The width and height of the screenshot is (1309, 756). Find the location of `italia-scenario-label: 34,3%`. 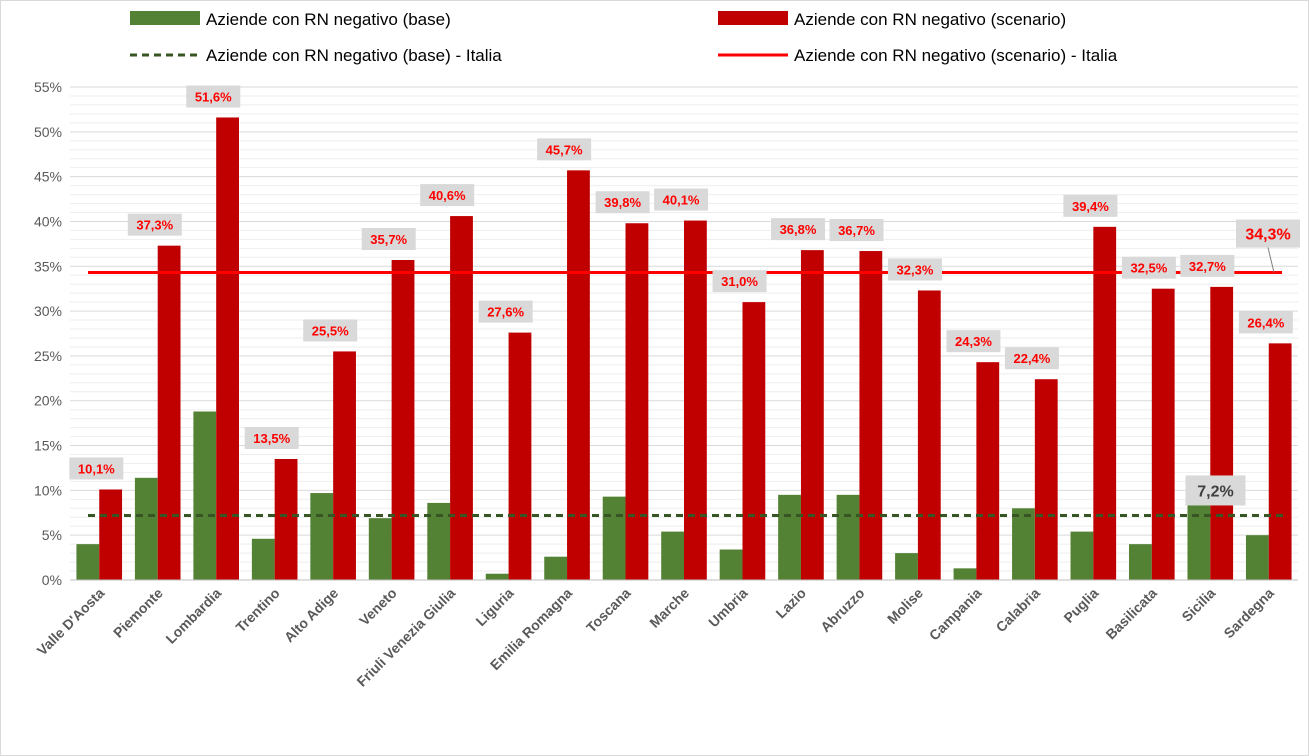

italia-scenario-label: 34,3% is located at coordinates (1267, 235).